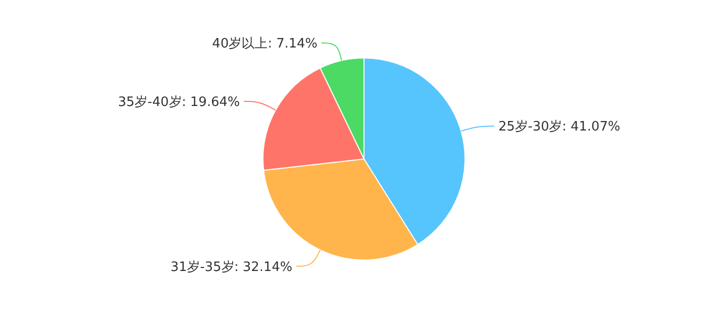 This screenshot has height=312, width=702. Describe the element at coordinates (559, 127) in the screenshot. I see `slice-label: 25岁-30岁: 41.07%` at that location.